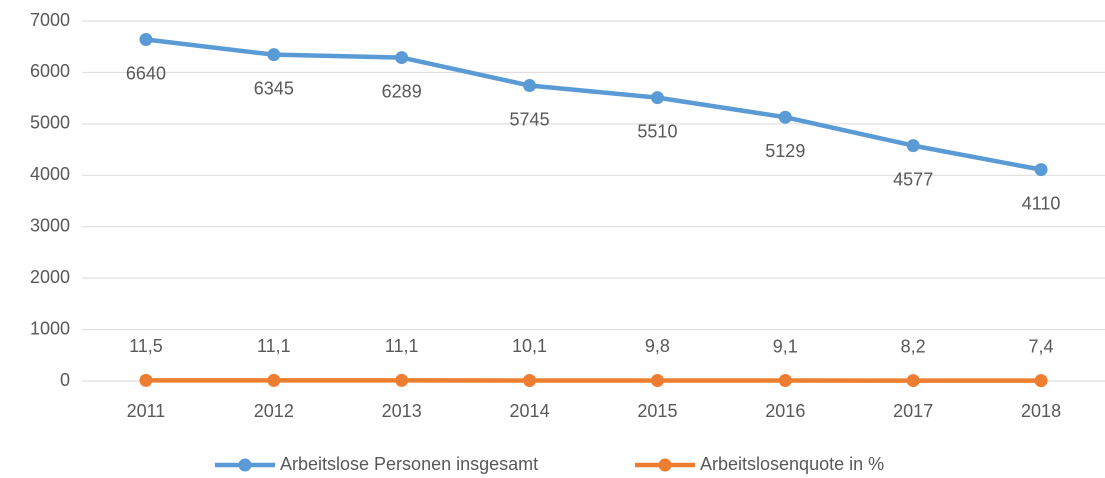 The height and width of the screenshot is (478, 1105). What do you see at coordinates (50, 123) in the screenshot?
I see `y-tick-label: 5000` at bounding box center [50, 123].